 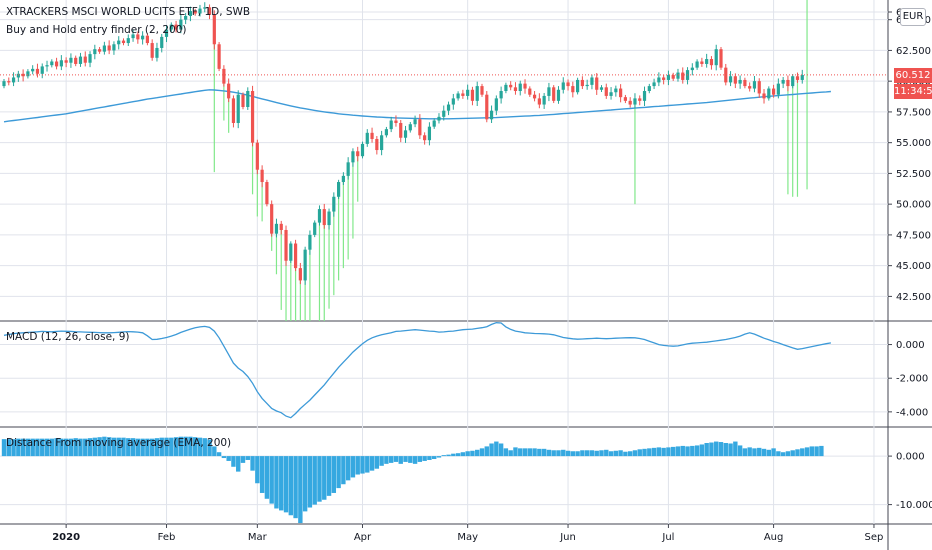 I want to click on ema-200-line, so click(x=417, y=106).